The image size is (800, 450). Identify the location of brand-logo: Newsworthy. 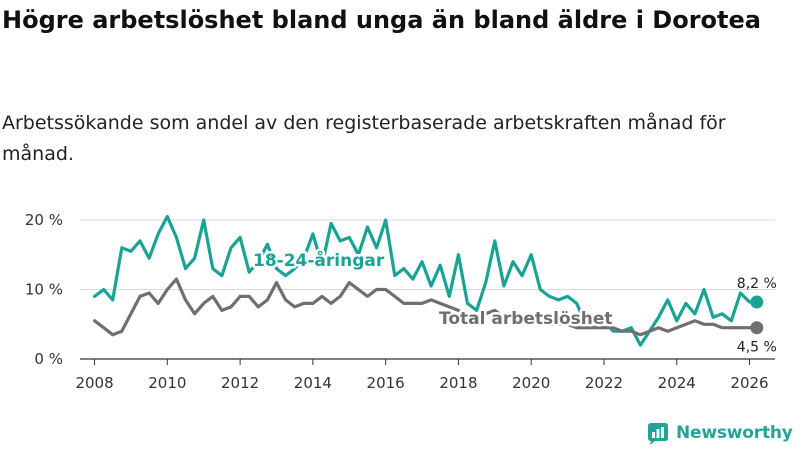
(719, 433).